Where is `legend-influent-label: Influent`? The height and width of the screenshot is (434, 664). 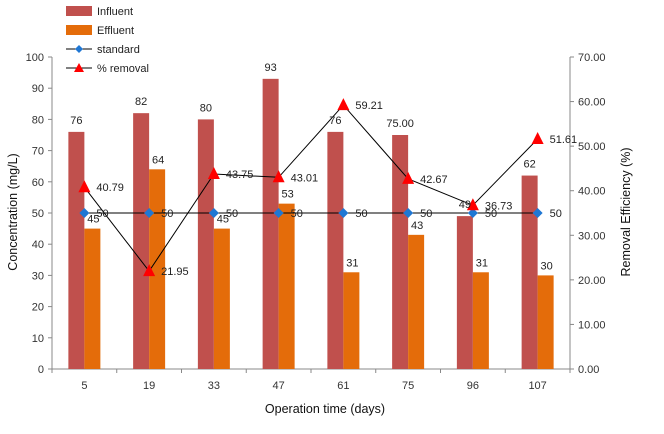
legend-influent-label: Influent is located at coordinates (115, 12).